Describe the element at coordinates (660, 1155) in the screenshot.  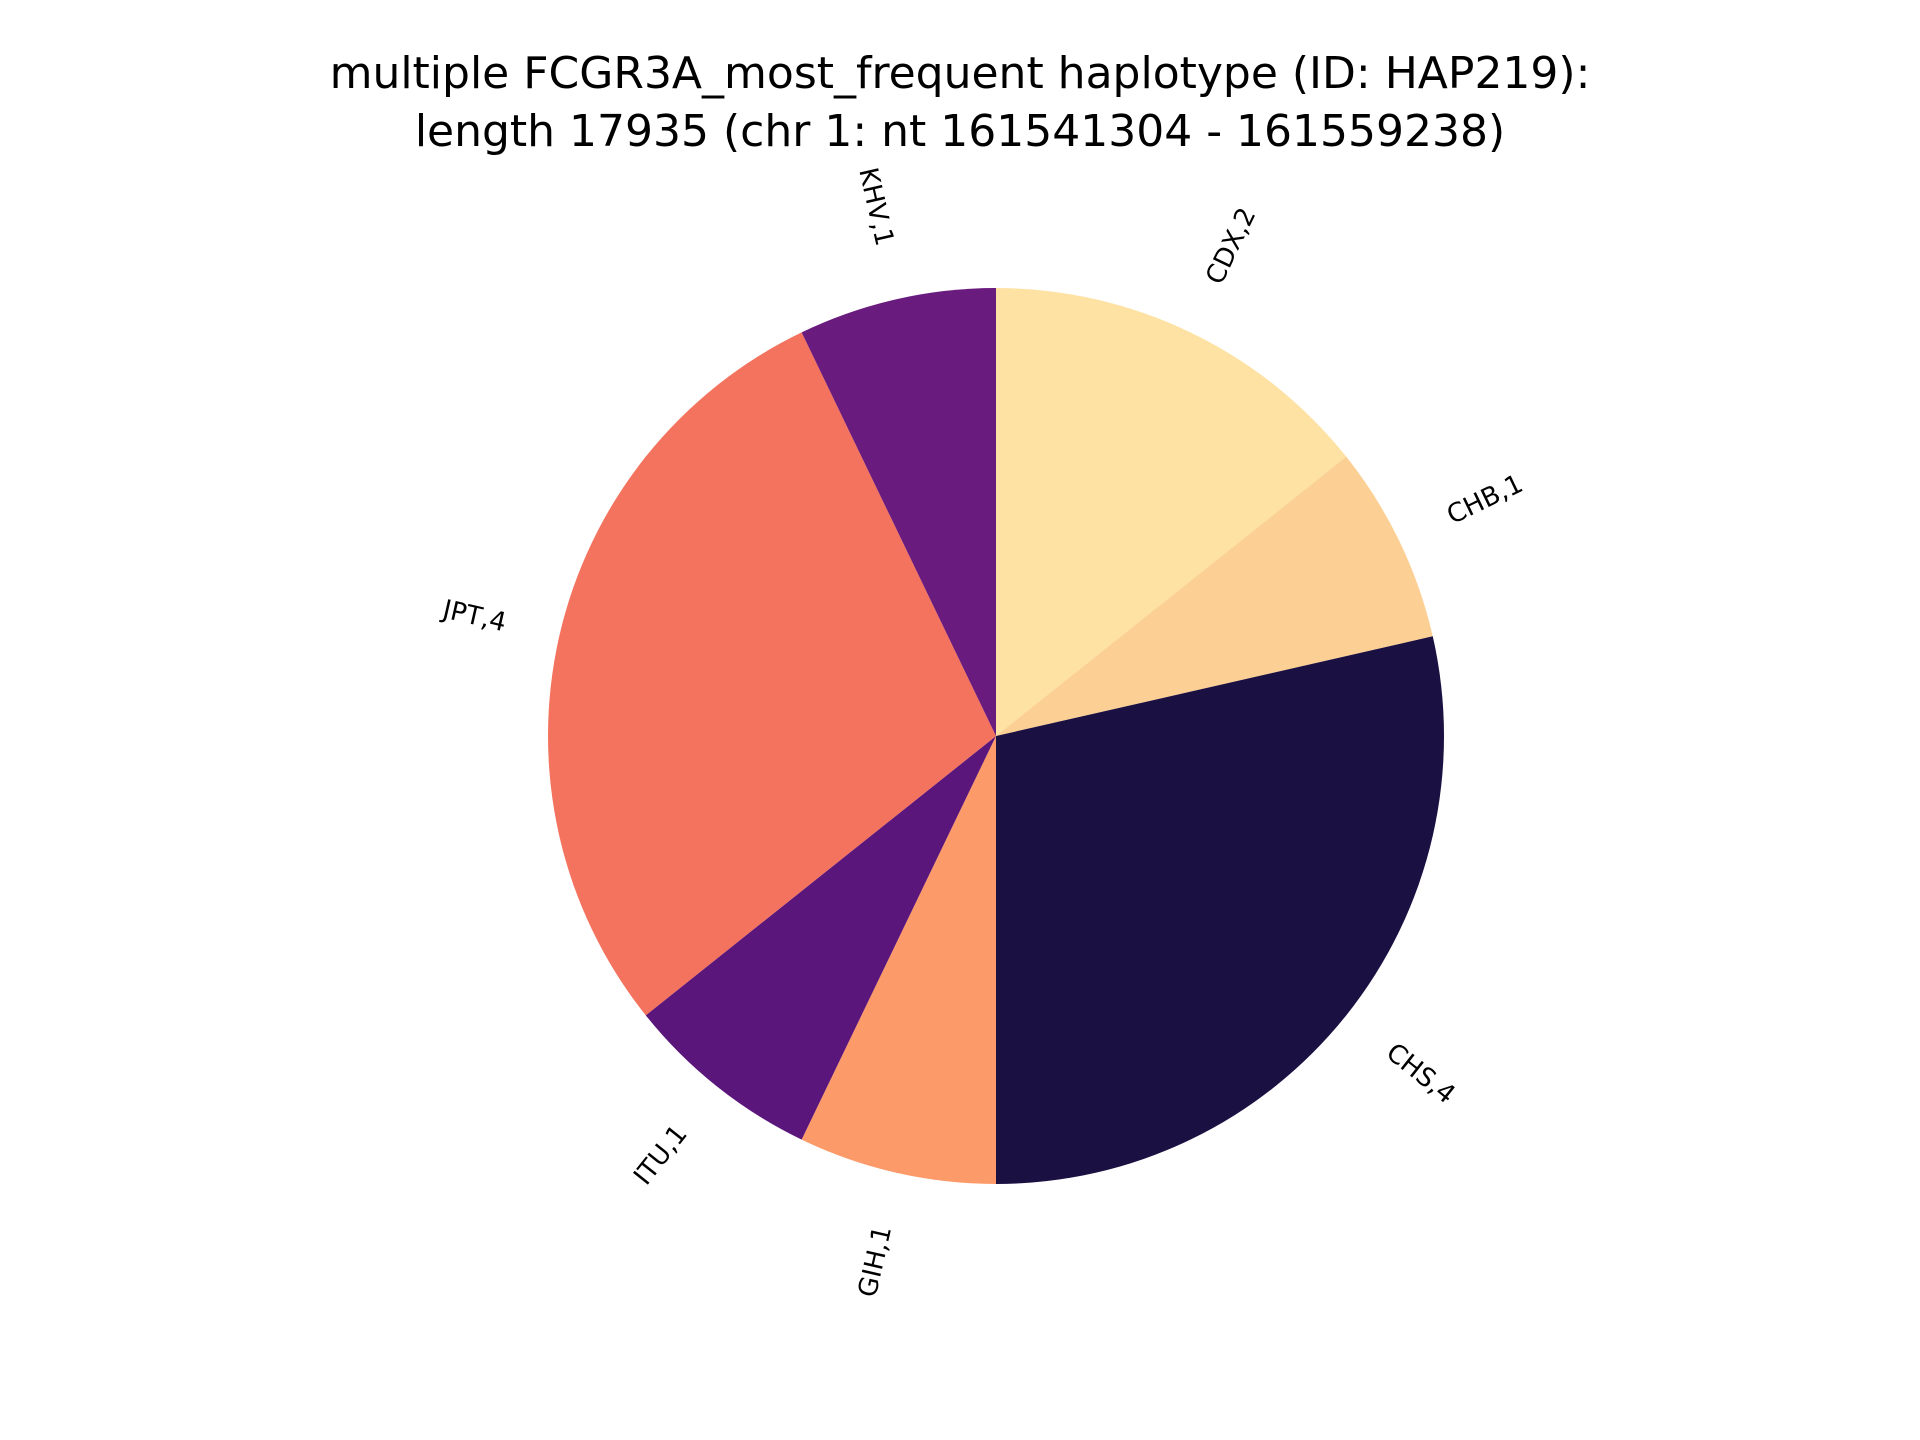
I see `pie-label-itu: ITU,1` at that location.